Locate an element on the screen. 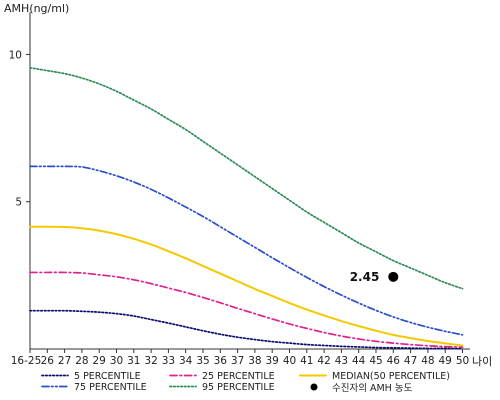 This screenshot has height=400, width=500. x-tick-label: 39 is located at coordinates (272, 361).